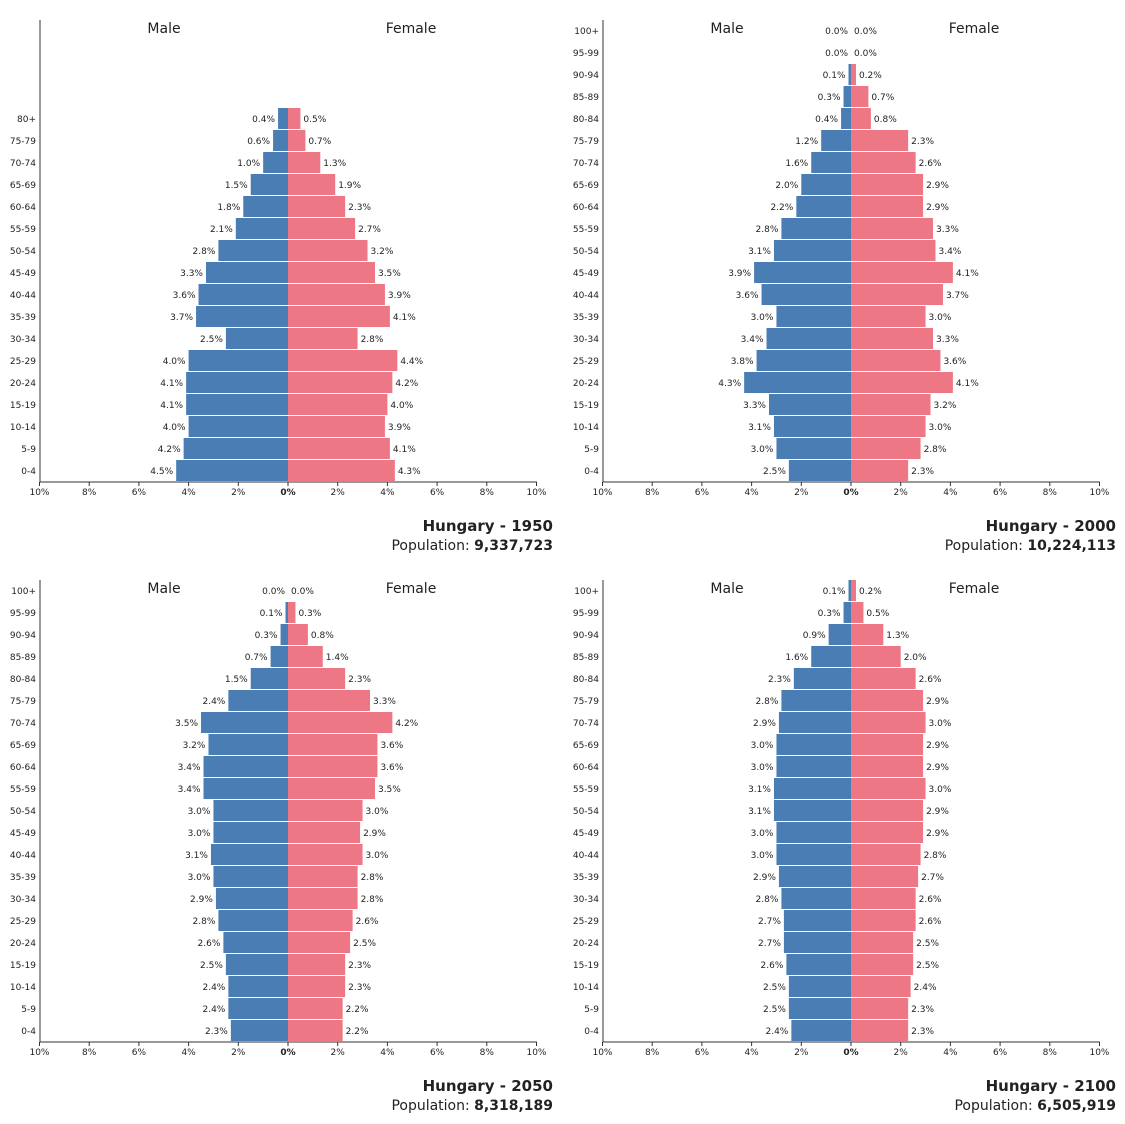 Image resolution: width=1125 pixels, height=1124 pixels. I want to click on x-tick-label: 10%, so click(602, 1053).